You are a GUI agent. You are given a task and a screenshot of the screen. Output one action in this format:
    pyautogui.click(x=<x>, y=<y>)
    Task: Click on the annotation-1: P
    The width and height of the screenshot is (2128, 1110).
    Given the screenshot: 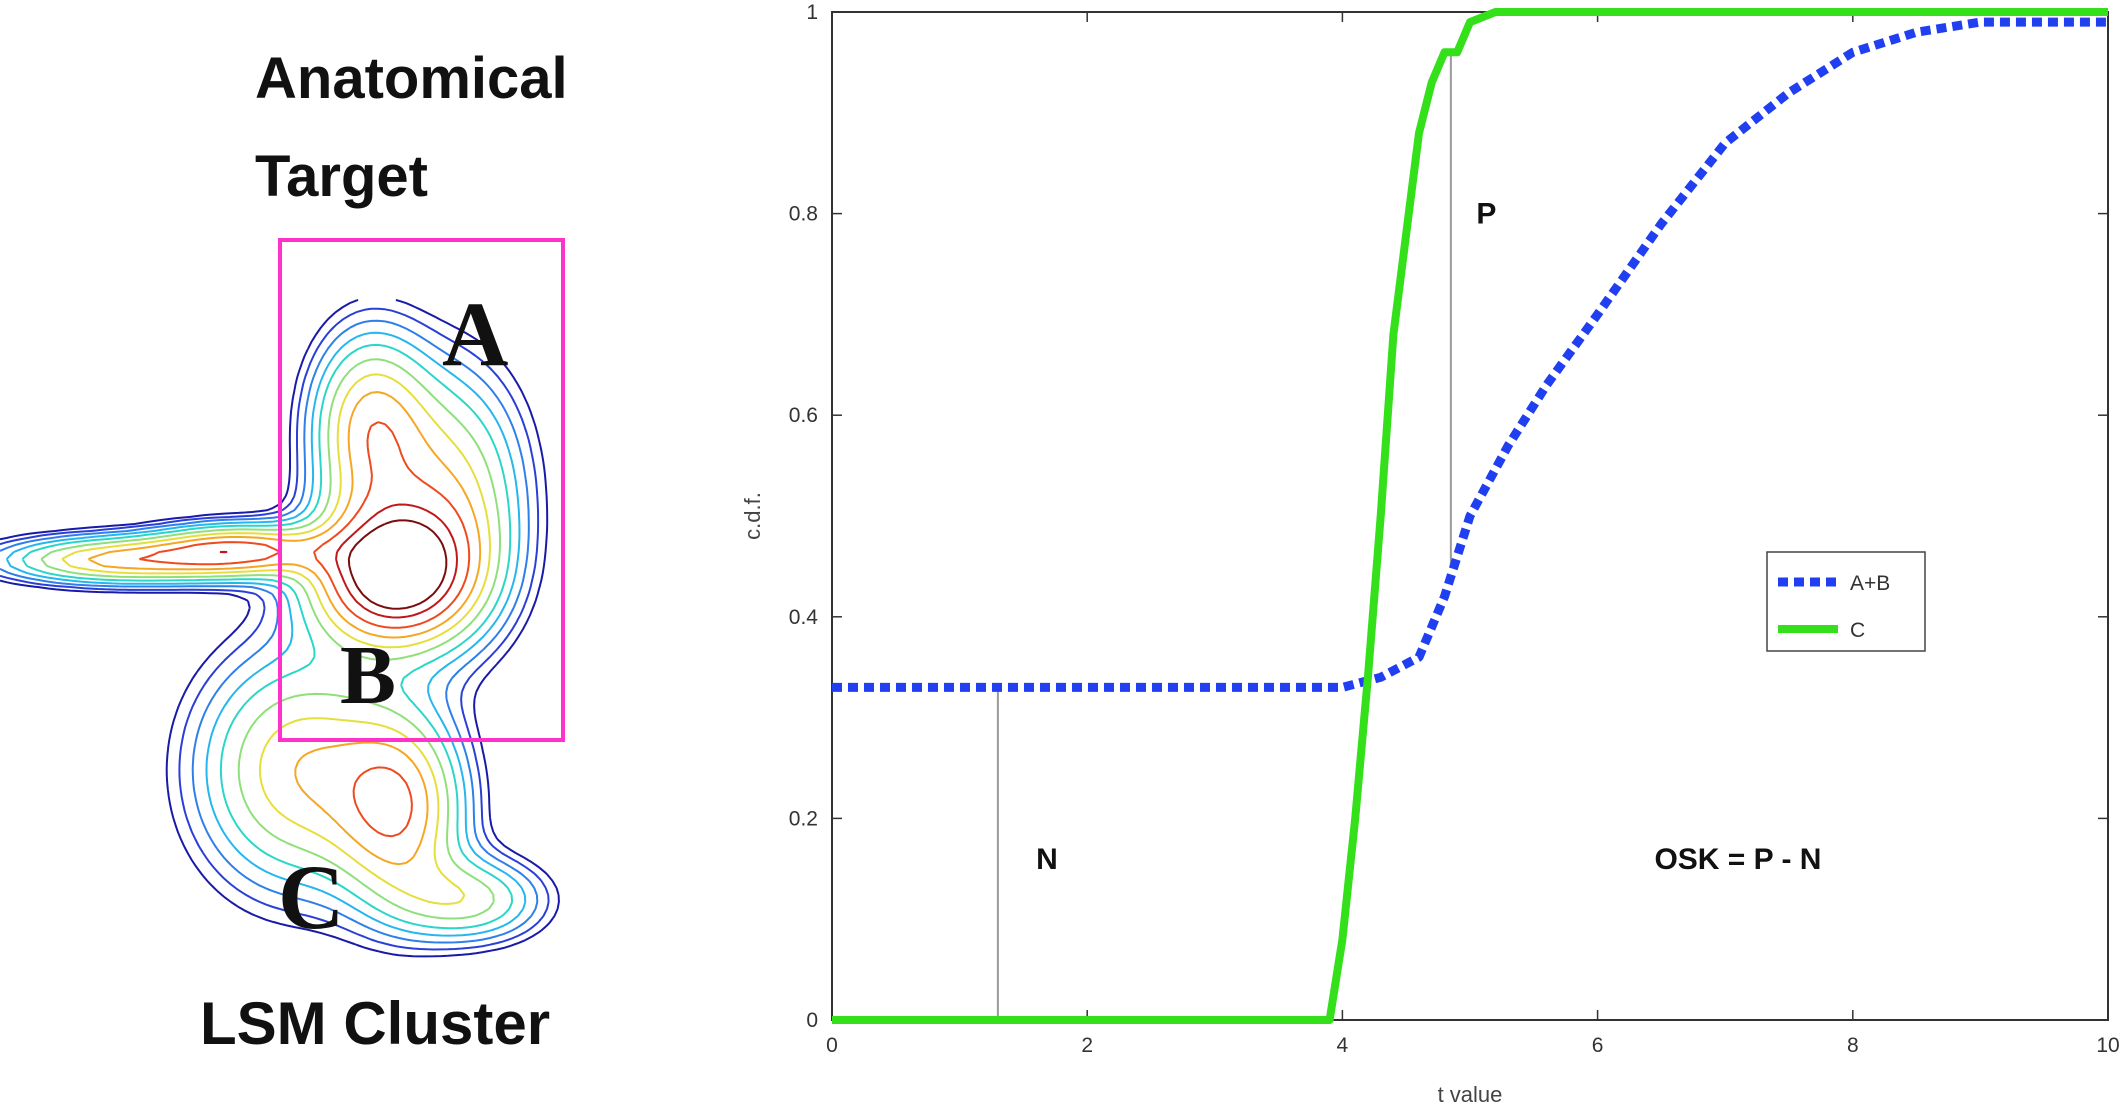 What is the action you would take?
    pyautogui.click(x=1486, y=214)
    